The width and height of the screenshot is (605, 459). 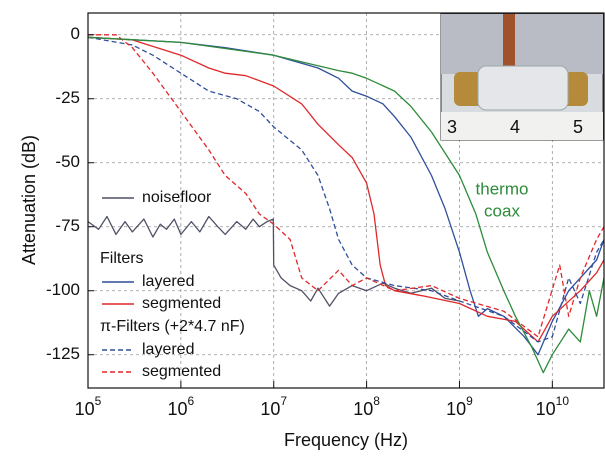 What do you see at coordinates (509, 44) in the screenshot?
I see `inset-wire` at bounding box center [509, 44].